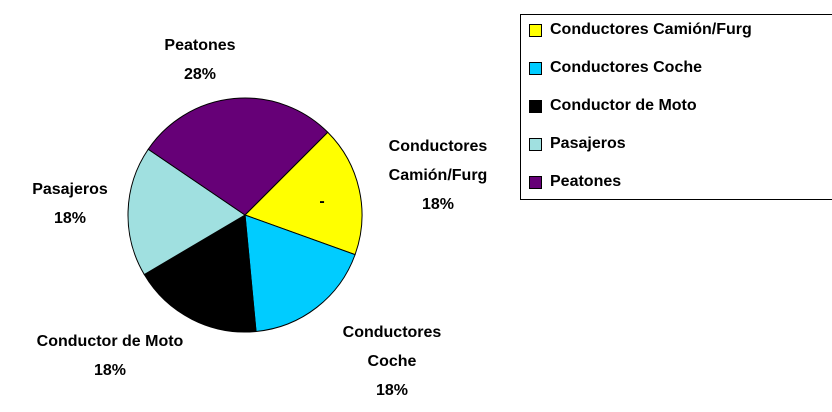  I want to click on slice-label-name: Conductor de Moto, so click(110, 341).